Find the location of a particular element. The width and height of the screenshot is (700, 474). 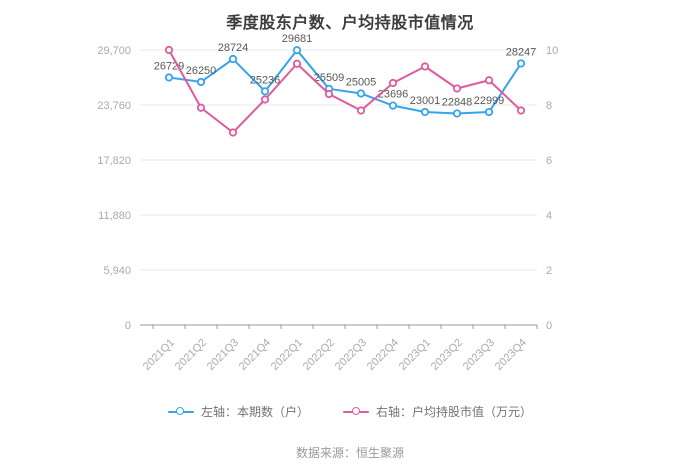

svg-text: 25005 is located at coordinates (361, 82).